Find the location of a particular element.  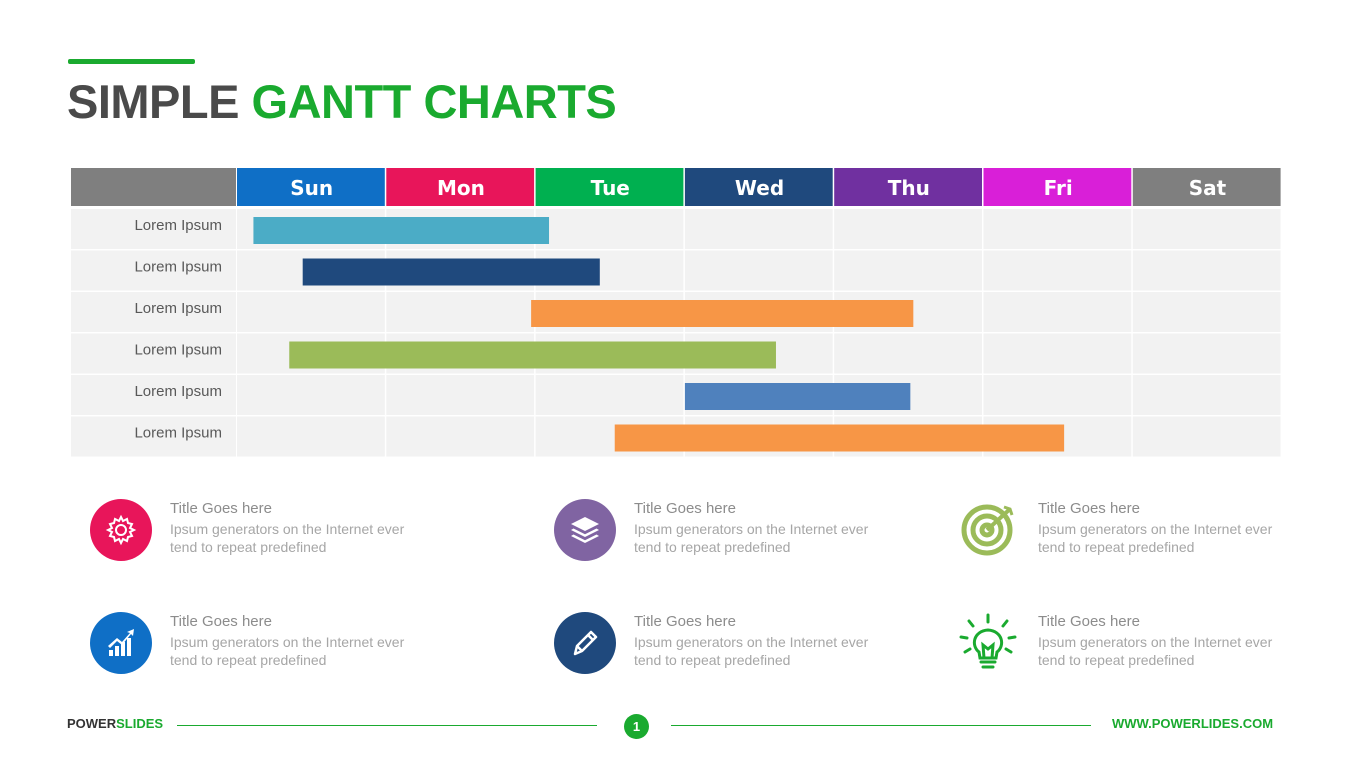

footer-brand: POWERSLIDES is located at coordinates (115, 723).